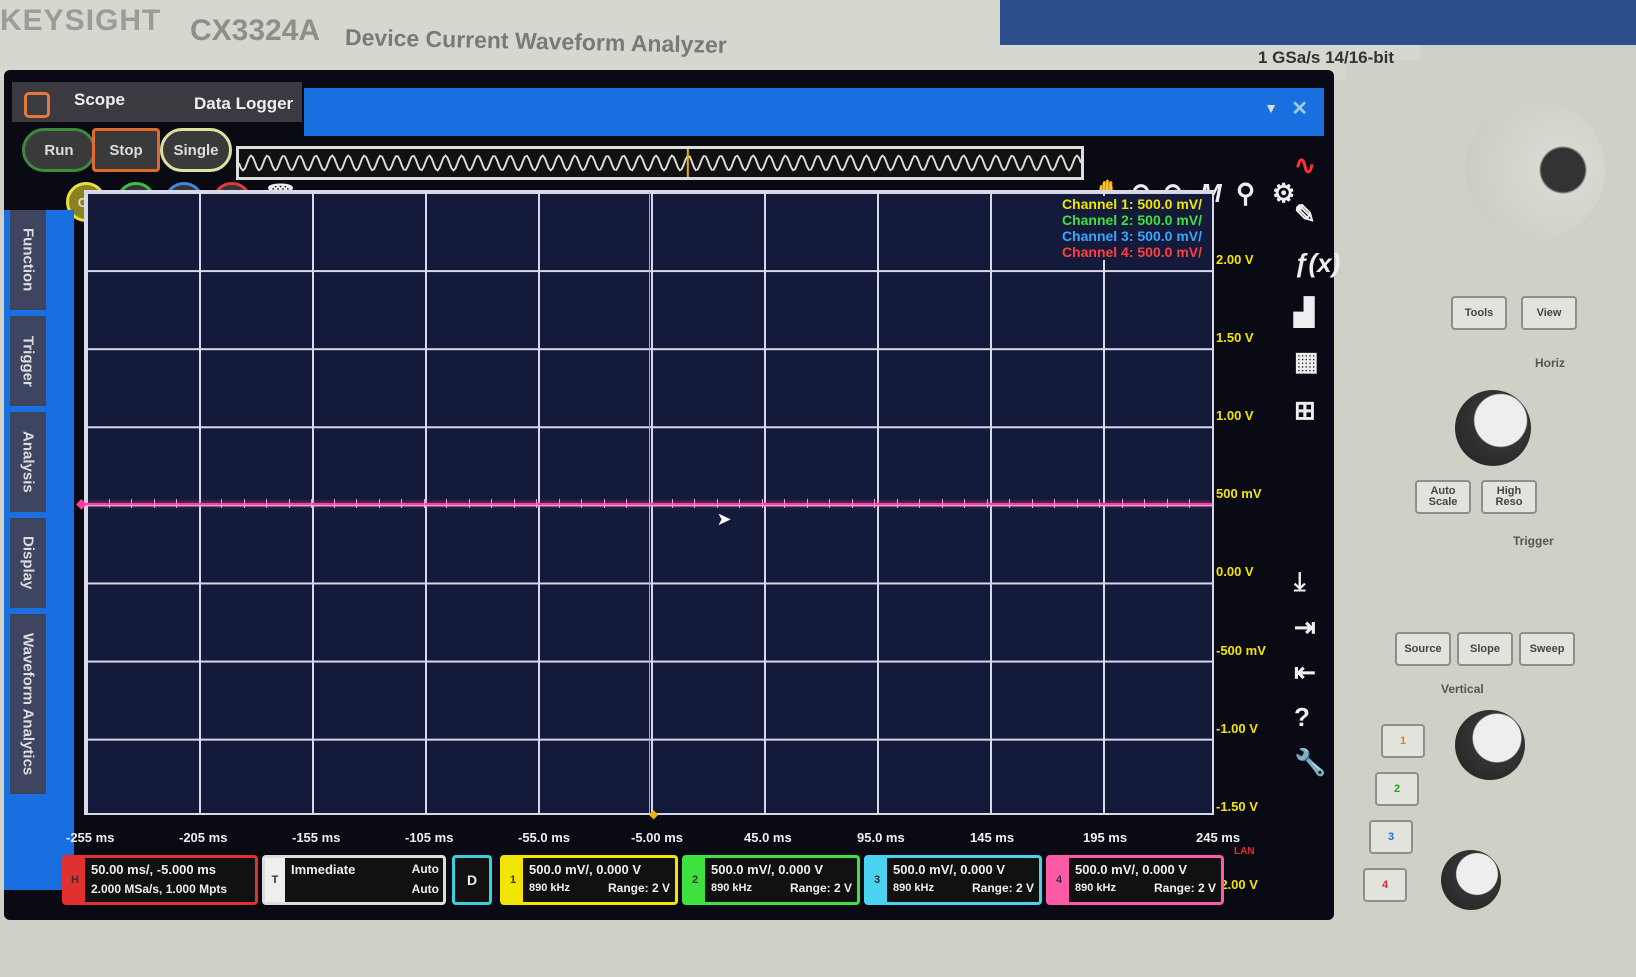 This screenshot has height=977, width=1636. What do you see at coordinates (1306, 361) in the screenshot?
I see `layout-icon: ▦` at bounding box center [1306, 361].